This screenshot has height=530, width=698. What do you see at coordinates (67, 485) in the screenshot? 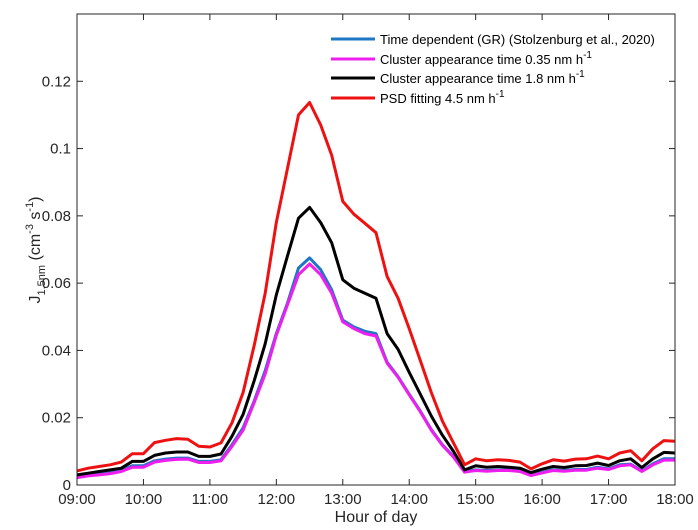
I see `y-tick-label: 0` at bounding box center [67, 485].